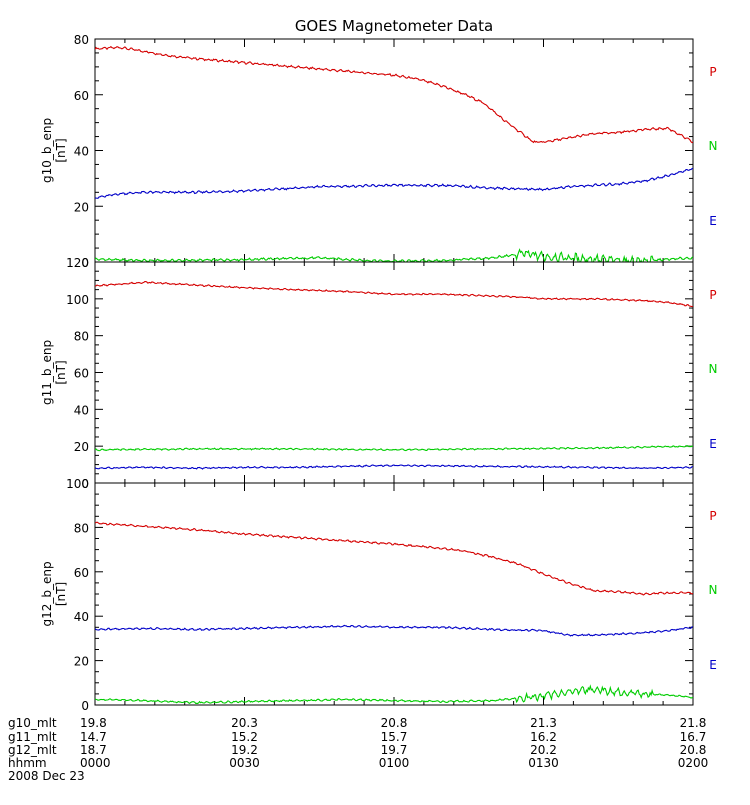 The width and height of the screenshot is (750, 805). What do you see at coordinates (543, 763) in the screenshot?
I see `x-tick-label: 0130` at bounding box center [543, 763].